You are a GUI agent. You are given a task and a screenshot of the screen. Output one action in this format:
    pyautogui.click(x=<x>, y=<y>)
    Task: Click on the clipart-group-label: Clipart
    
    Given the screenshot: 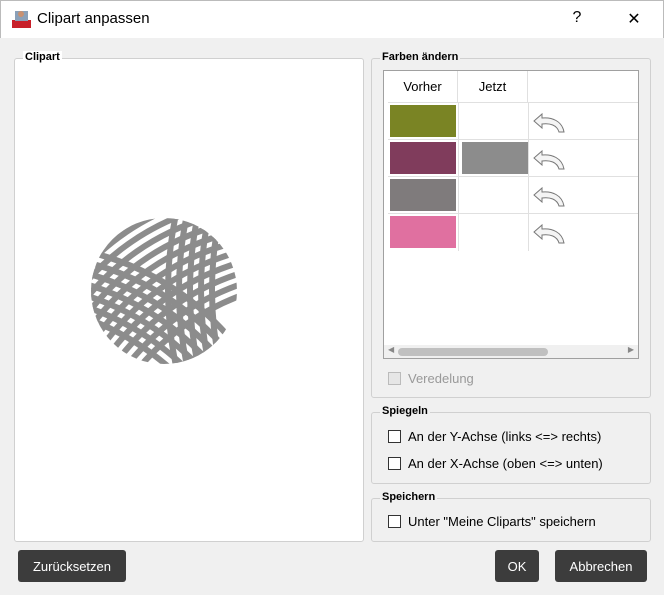 What is the action you would take?
    pyautogui.click(x=42, y=57)
    